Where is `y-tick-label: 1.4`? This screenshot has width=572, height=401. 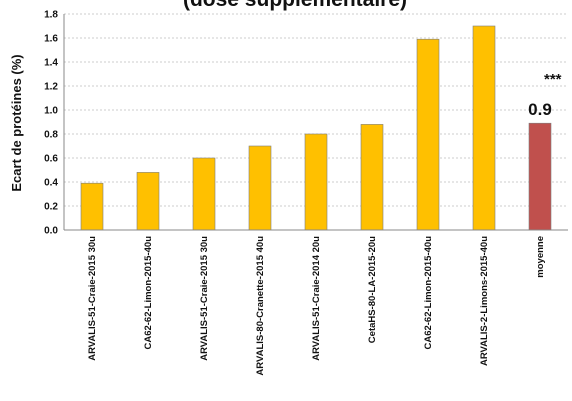
y-tick-label: 1.4 is located at coordinates (51, 63).